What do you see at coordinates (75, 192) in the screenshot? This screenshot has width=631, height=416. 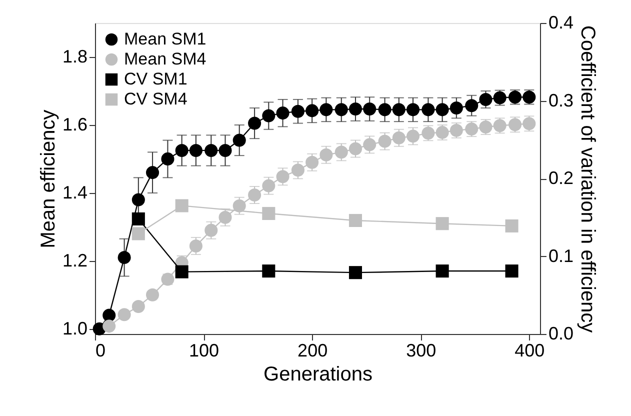 I see `y-tick-label: 1.4` at bounding box center [75, 192].